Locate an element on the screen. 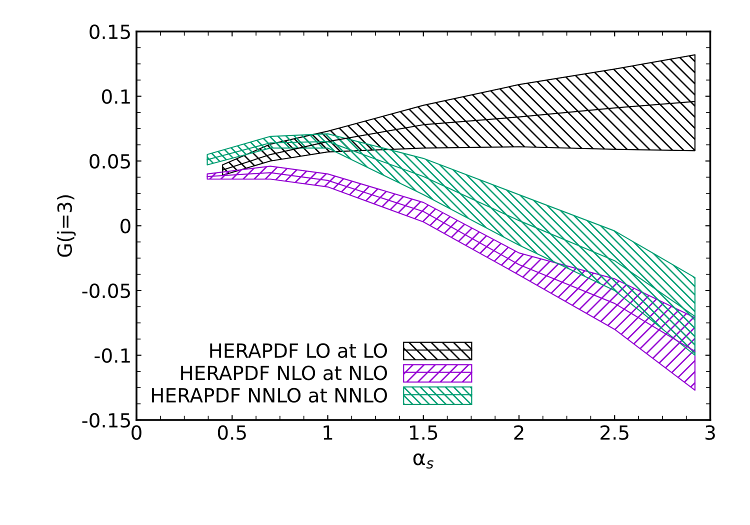 The image size is (750, 525). y-tick-label: 0.15 is located at coordinates (110, 32).